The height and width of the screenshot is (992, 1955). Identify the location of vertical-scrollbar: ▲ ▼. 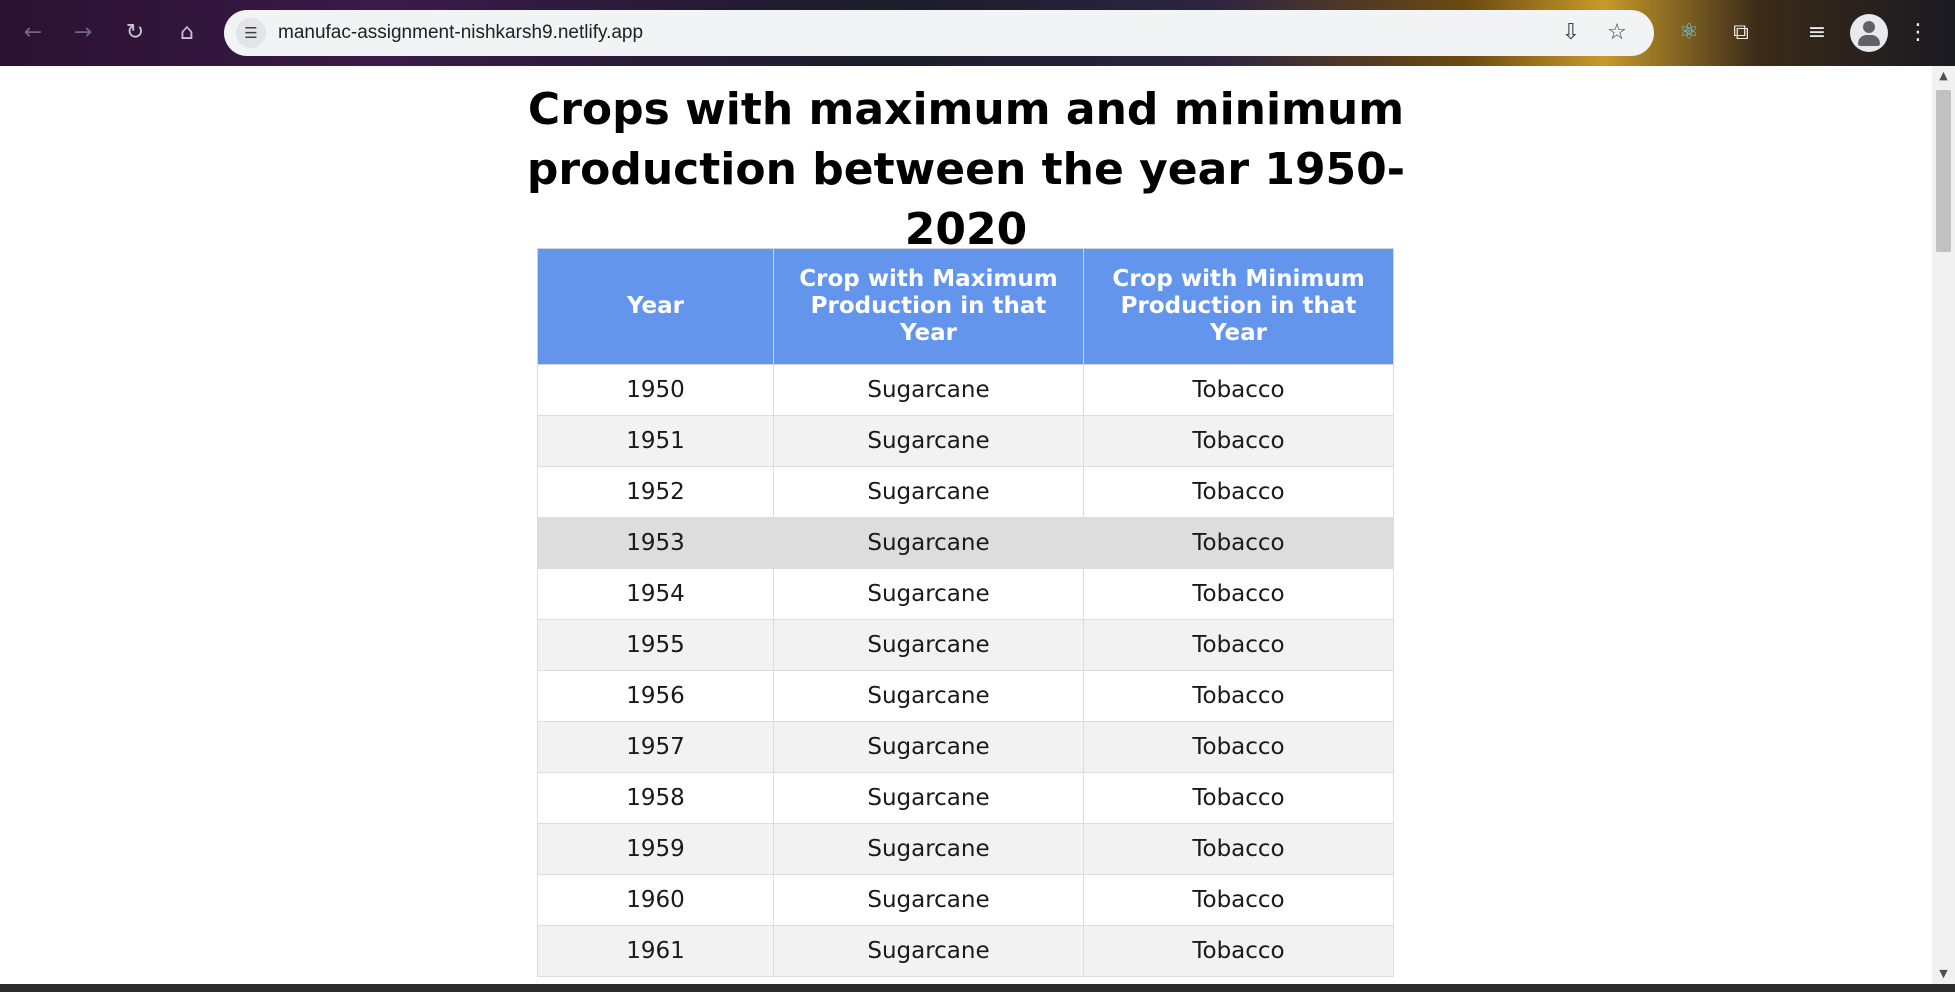
(1943, 525).